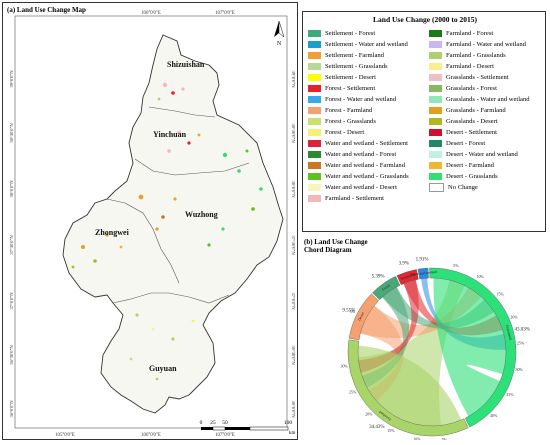  What do you see at coordinates (479, 187) in the screenshot?
I see `legend-item: No Change` at bounding box center [479, 187].